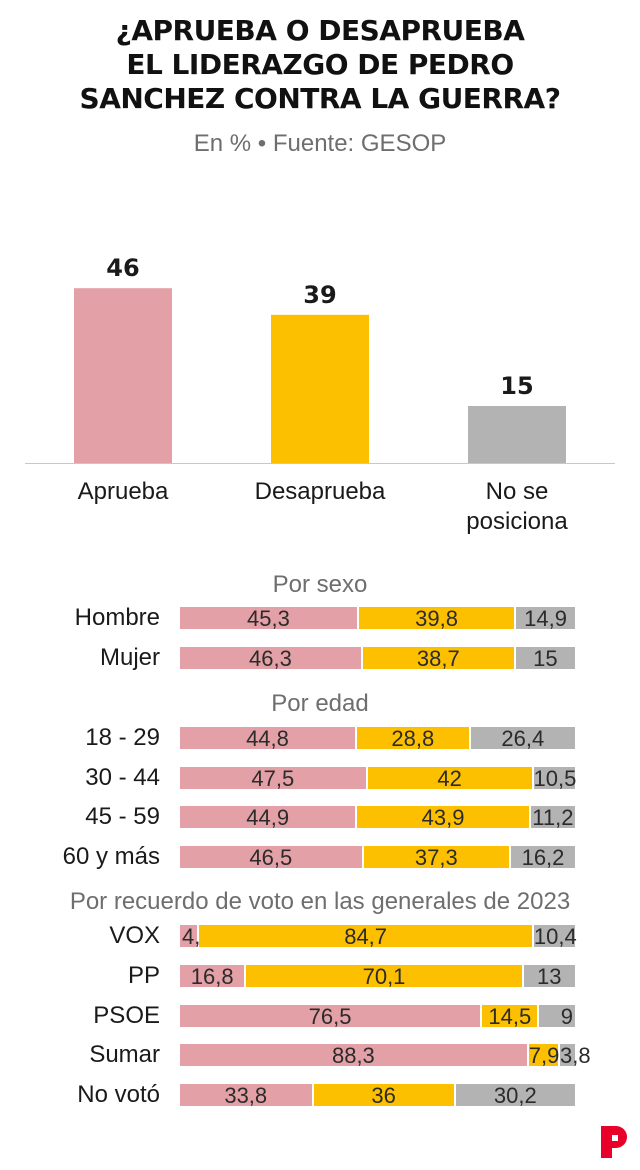 This screenshot has width=640, height=1170. I want to click on bar-segment-disapprove: 36, so click(384, 1095).